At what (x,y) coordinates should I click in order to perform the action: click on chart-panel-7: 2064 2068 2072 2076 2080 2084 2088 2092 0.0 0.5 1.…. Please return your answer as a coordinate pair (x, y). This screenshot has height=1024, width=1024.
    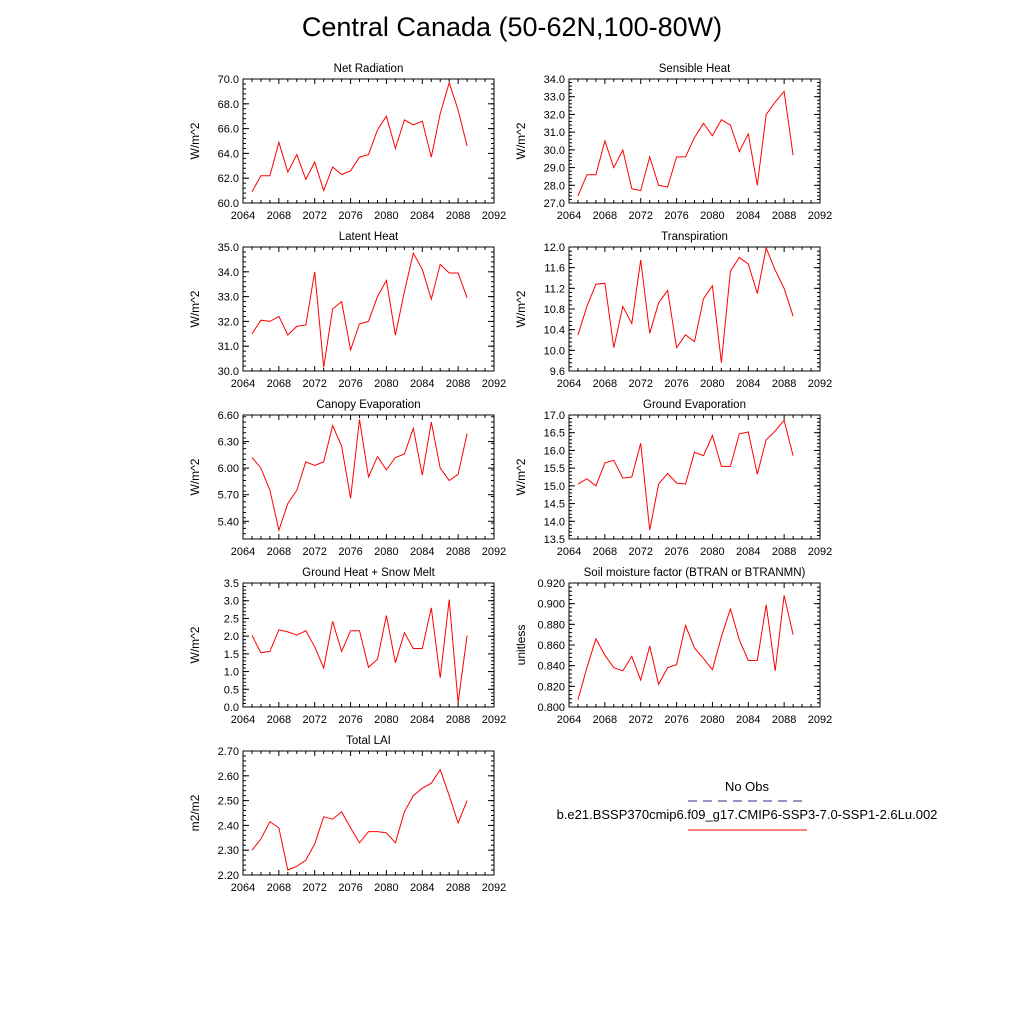
    Looking at the image, I should click on (347, 646).